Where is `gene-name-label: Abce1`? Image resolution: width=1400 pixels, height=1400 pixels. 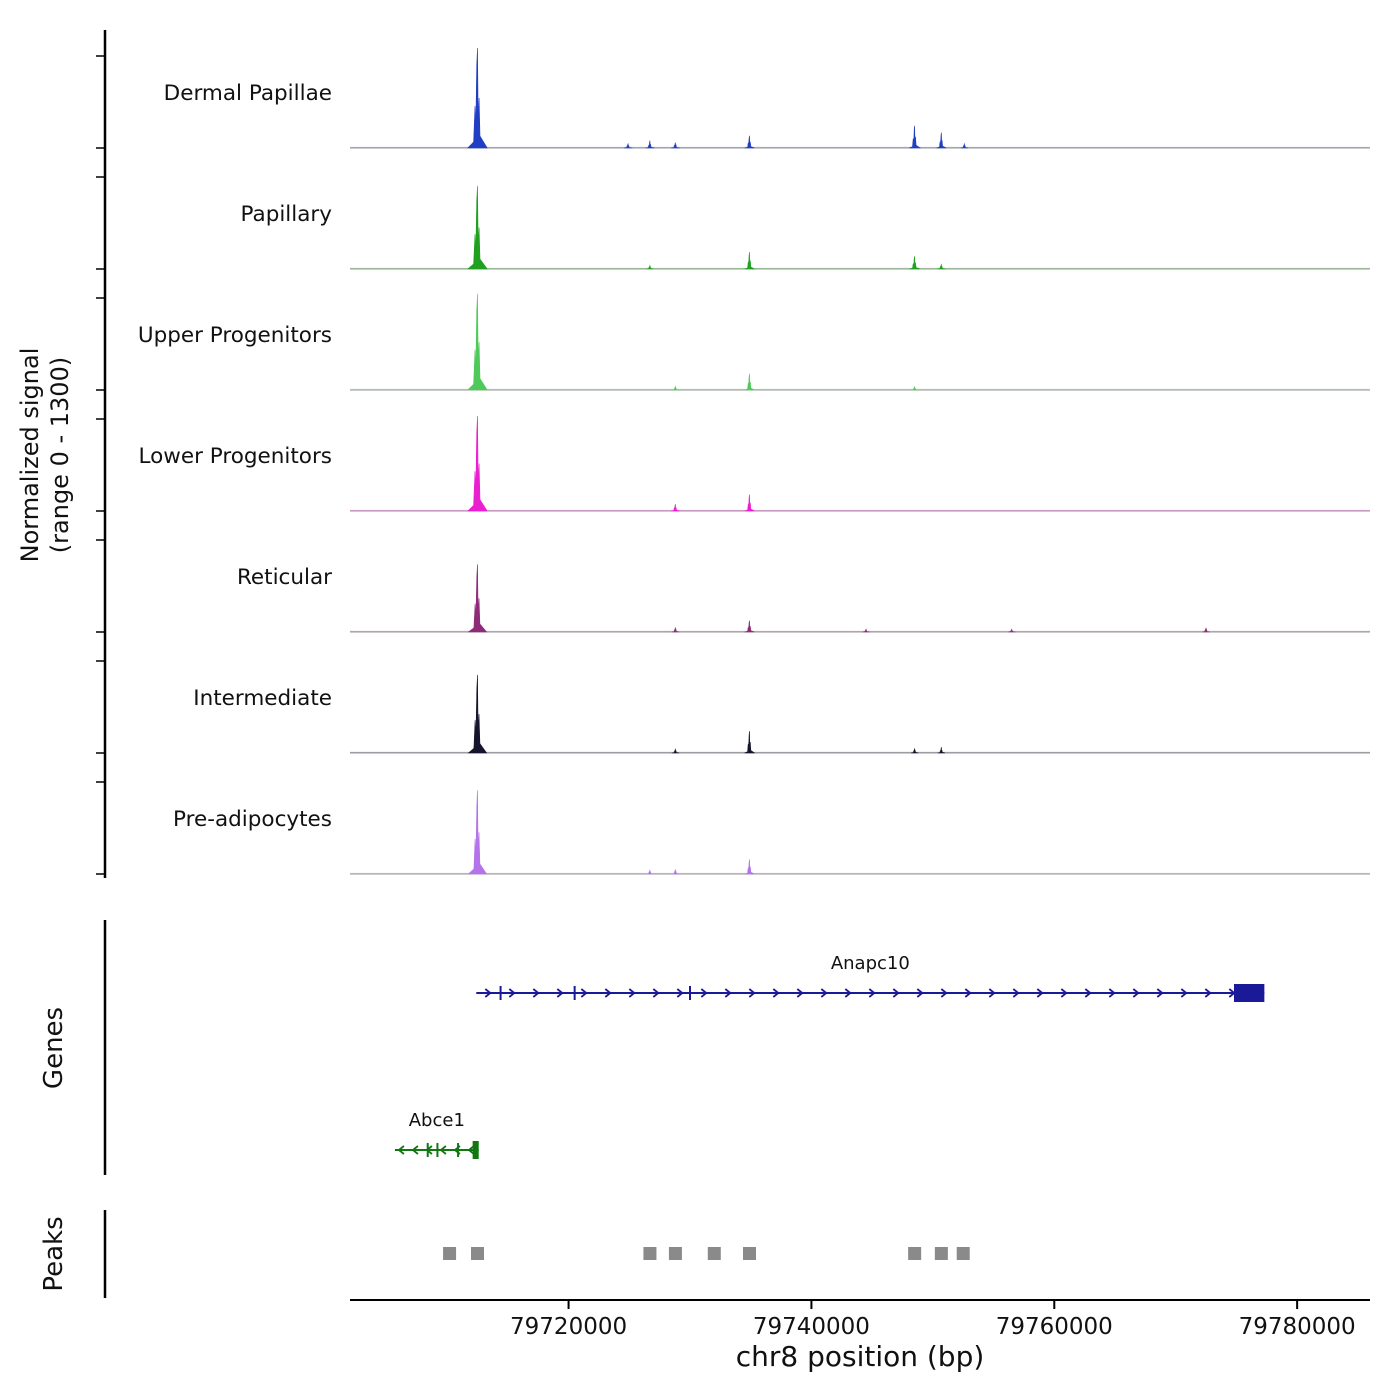
gene-name-label: Abce1 is located at coordinates (437, 1120).